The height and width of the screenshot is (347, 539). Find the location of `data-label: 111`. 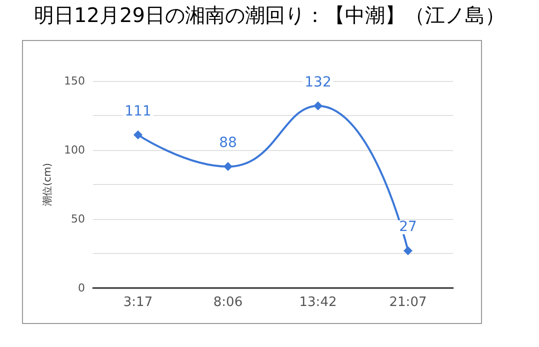

data-label: 111 is located at coordinates (138, 111).